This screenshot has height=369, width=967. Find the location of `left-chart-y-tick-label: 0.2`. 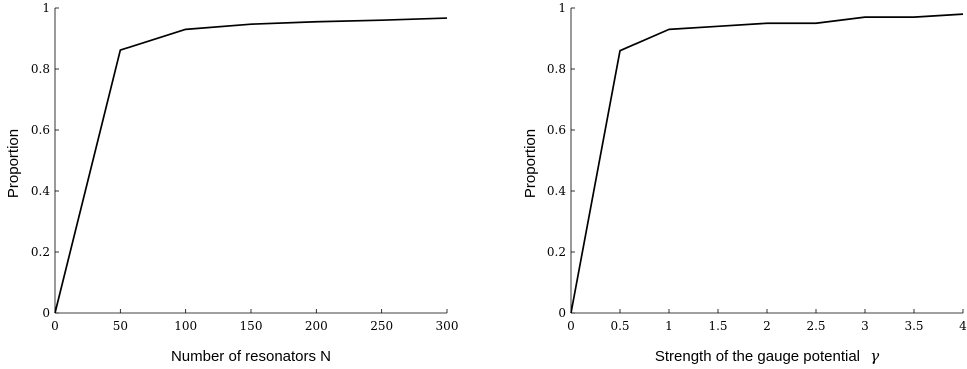

left-chart-y-tick-label: 0.2 is located at coordinates (40, 252).